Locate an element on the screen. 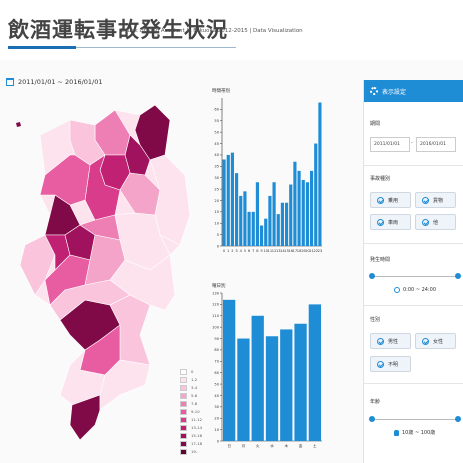 The width and height of the screenshot is (463, 463). vehicle-option-vehicle: 車両 is located at coordinates (390, 222).